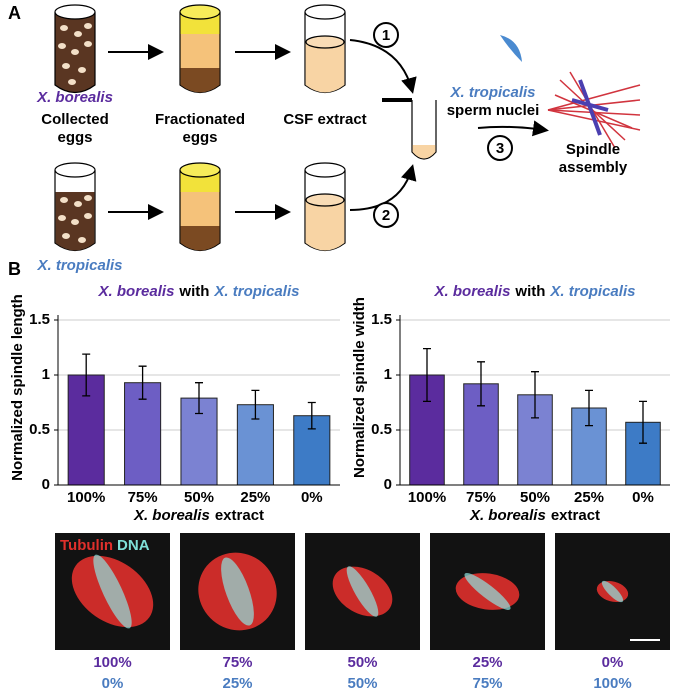 This screenshot has width=685, height=696. Describe the element at coordinates (386, 215) in the screenshot. I see `step-number: 2` at that location.